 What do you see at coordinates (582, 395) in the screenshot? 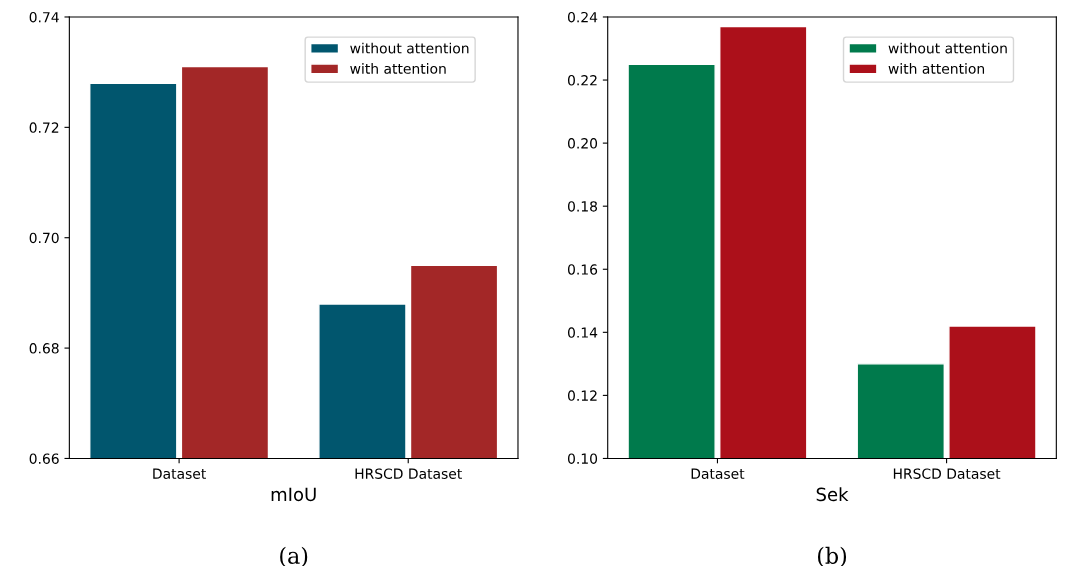
I see `y-tick-label: 0.12` at bounding box center [582, 395].